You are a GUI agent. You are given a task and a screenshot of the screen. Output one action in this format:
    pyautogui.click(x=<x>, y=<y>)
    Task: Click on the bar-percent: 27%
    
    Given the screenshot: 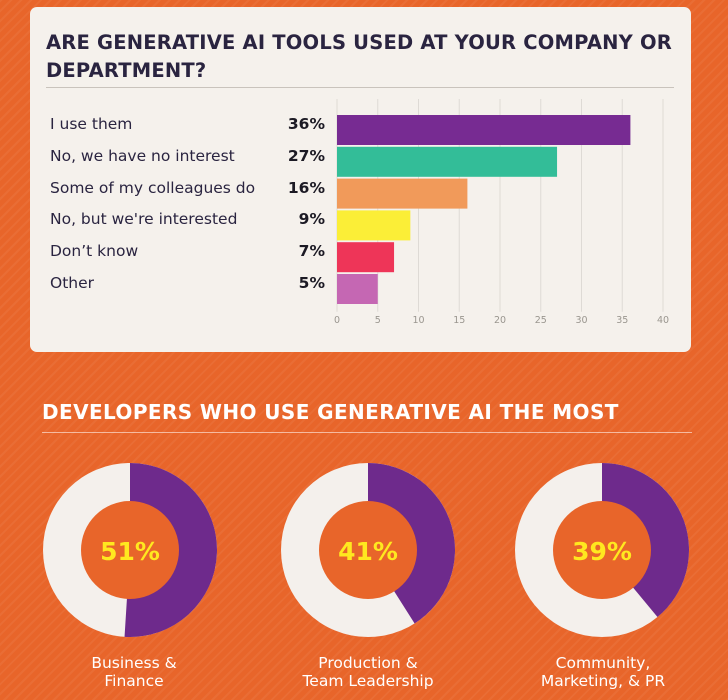 What is the action you would take?
    pyautogui.click(x=306, y=156)
    